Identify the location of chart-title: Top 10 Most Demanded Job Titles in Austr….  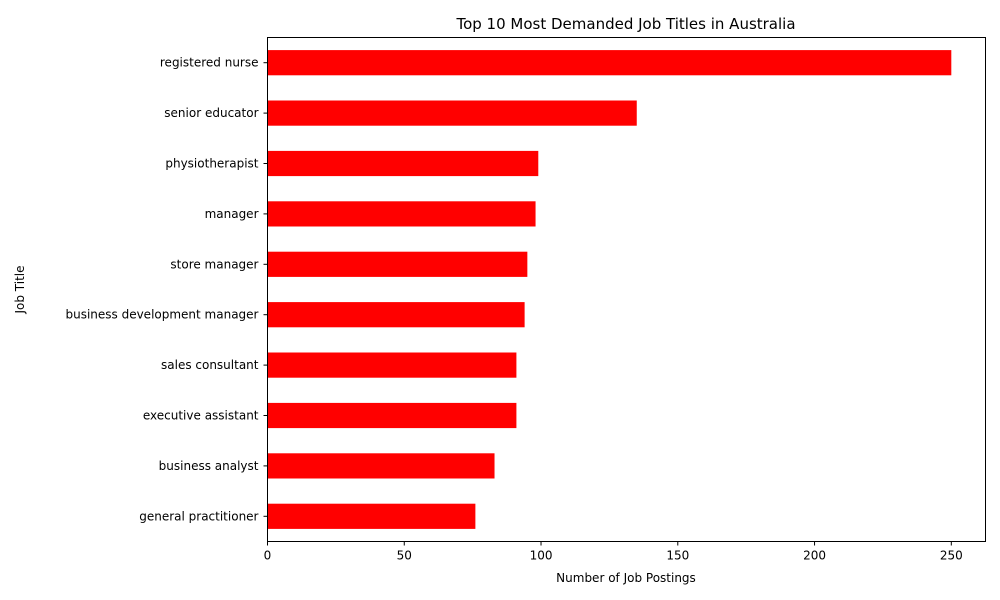
(625, 24).